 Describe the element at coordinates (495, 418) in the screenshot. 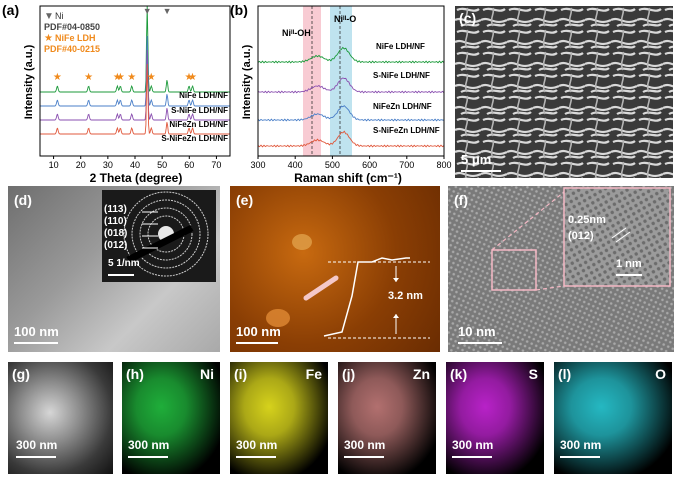

I see `panel-k-s-map: (k) S 300 nm` at that location.